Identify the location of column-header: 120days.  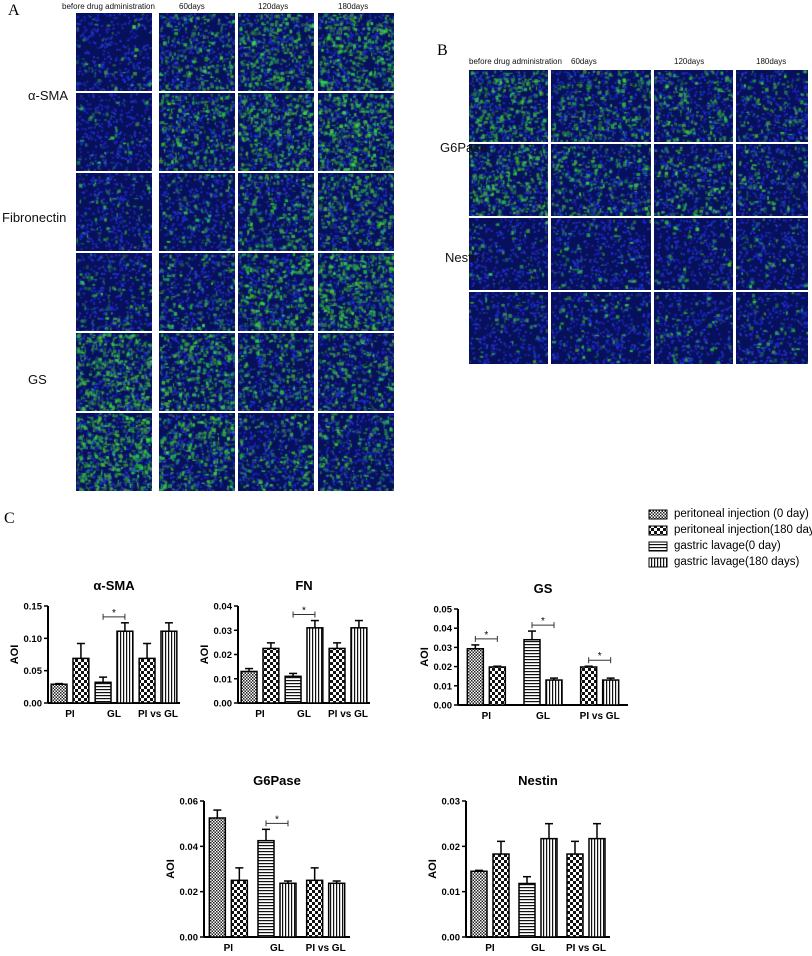
(689, 61).